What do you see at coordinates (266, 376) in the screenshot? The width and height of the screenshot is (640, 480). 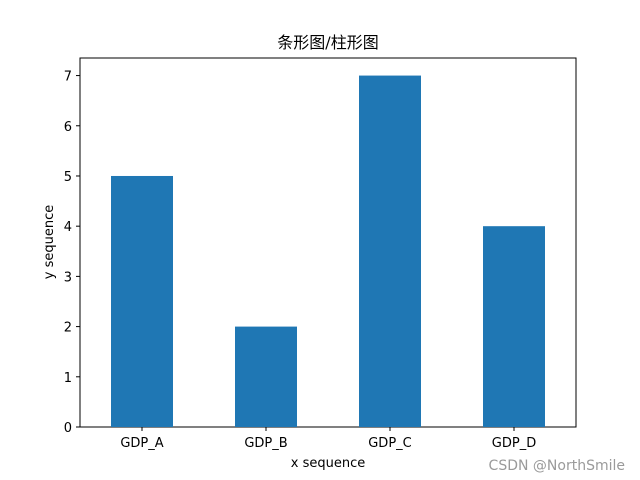 I see `bar-GDP_B` at bounding box center [266, 376].